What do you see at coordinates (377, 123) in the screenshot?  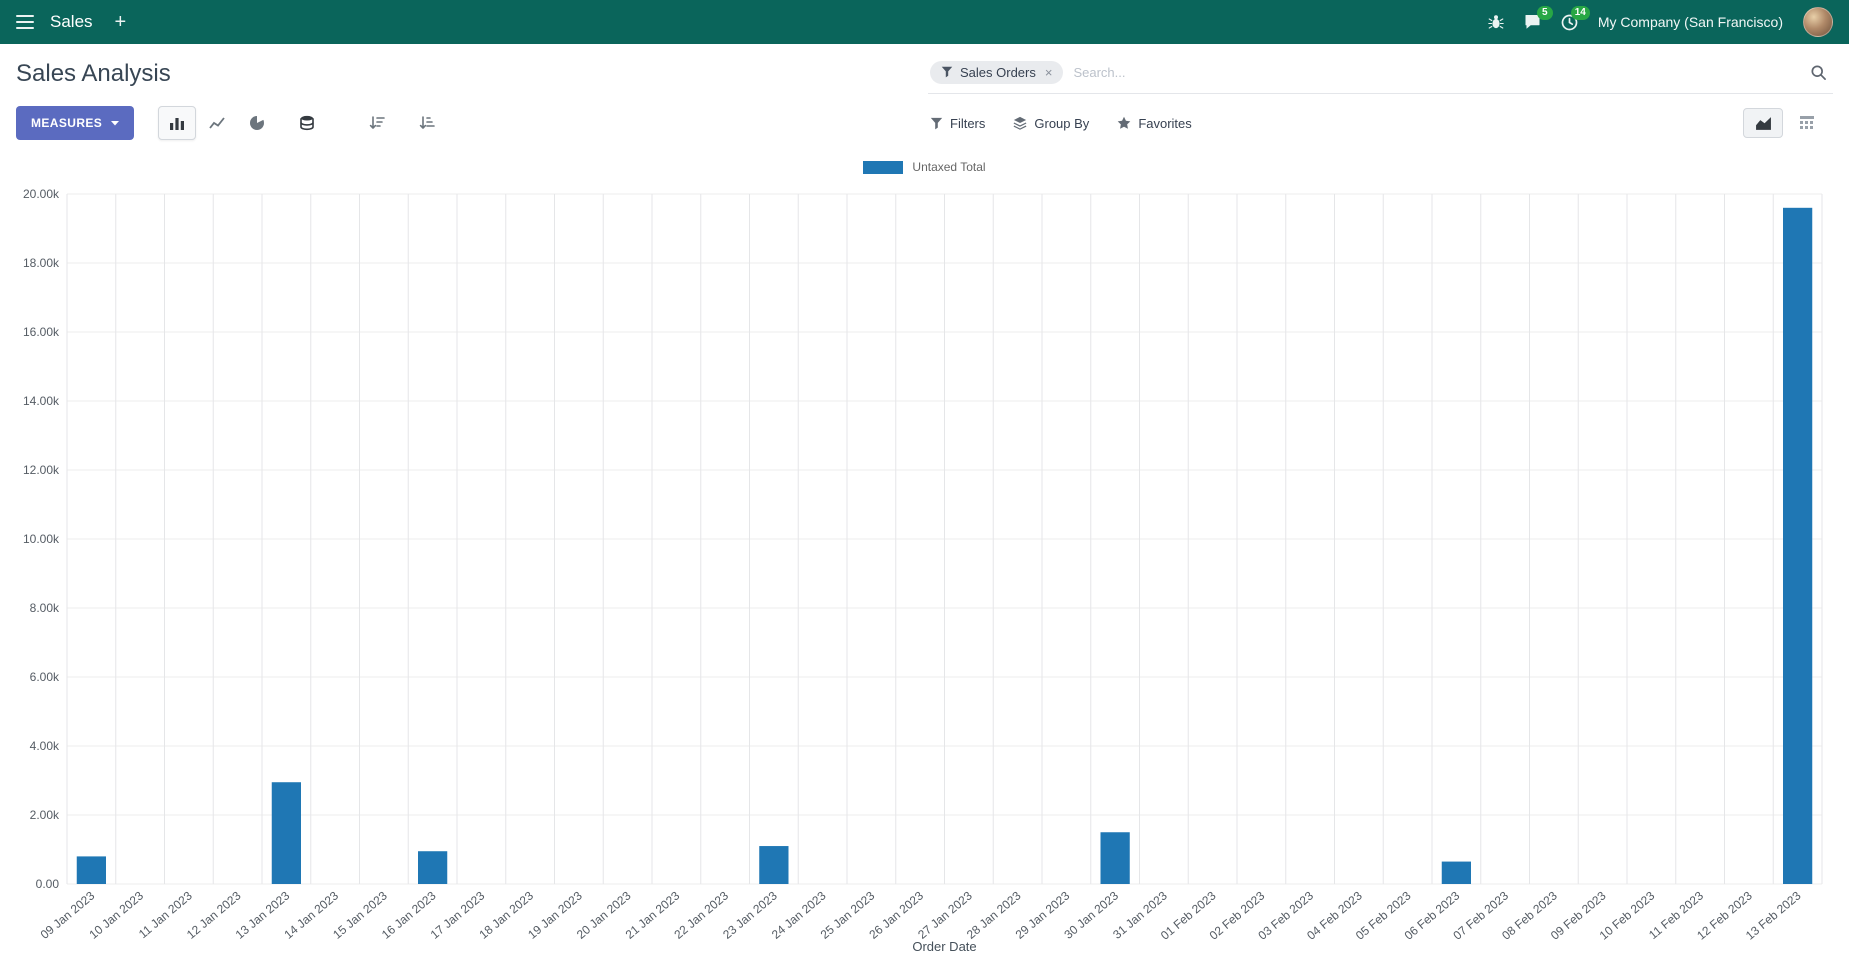 I see `sort-descending-button` at bounding box center [377, 123].